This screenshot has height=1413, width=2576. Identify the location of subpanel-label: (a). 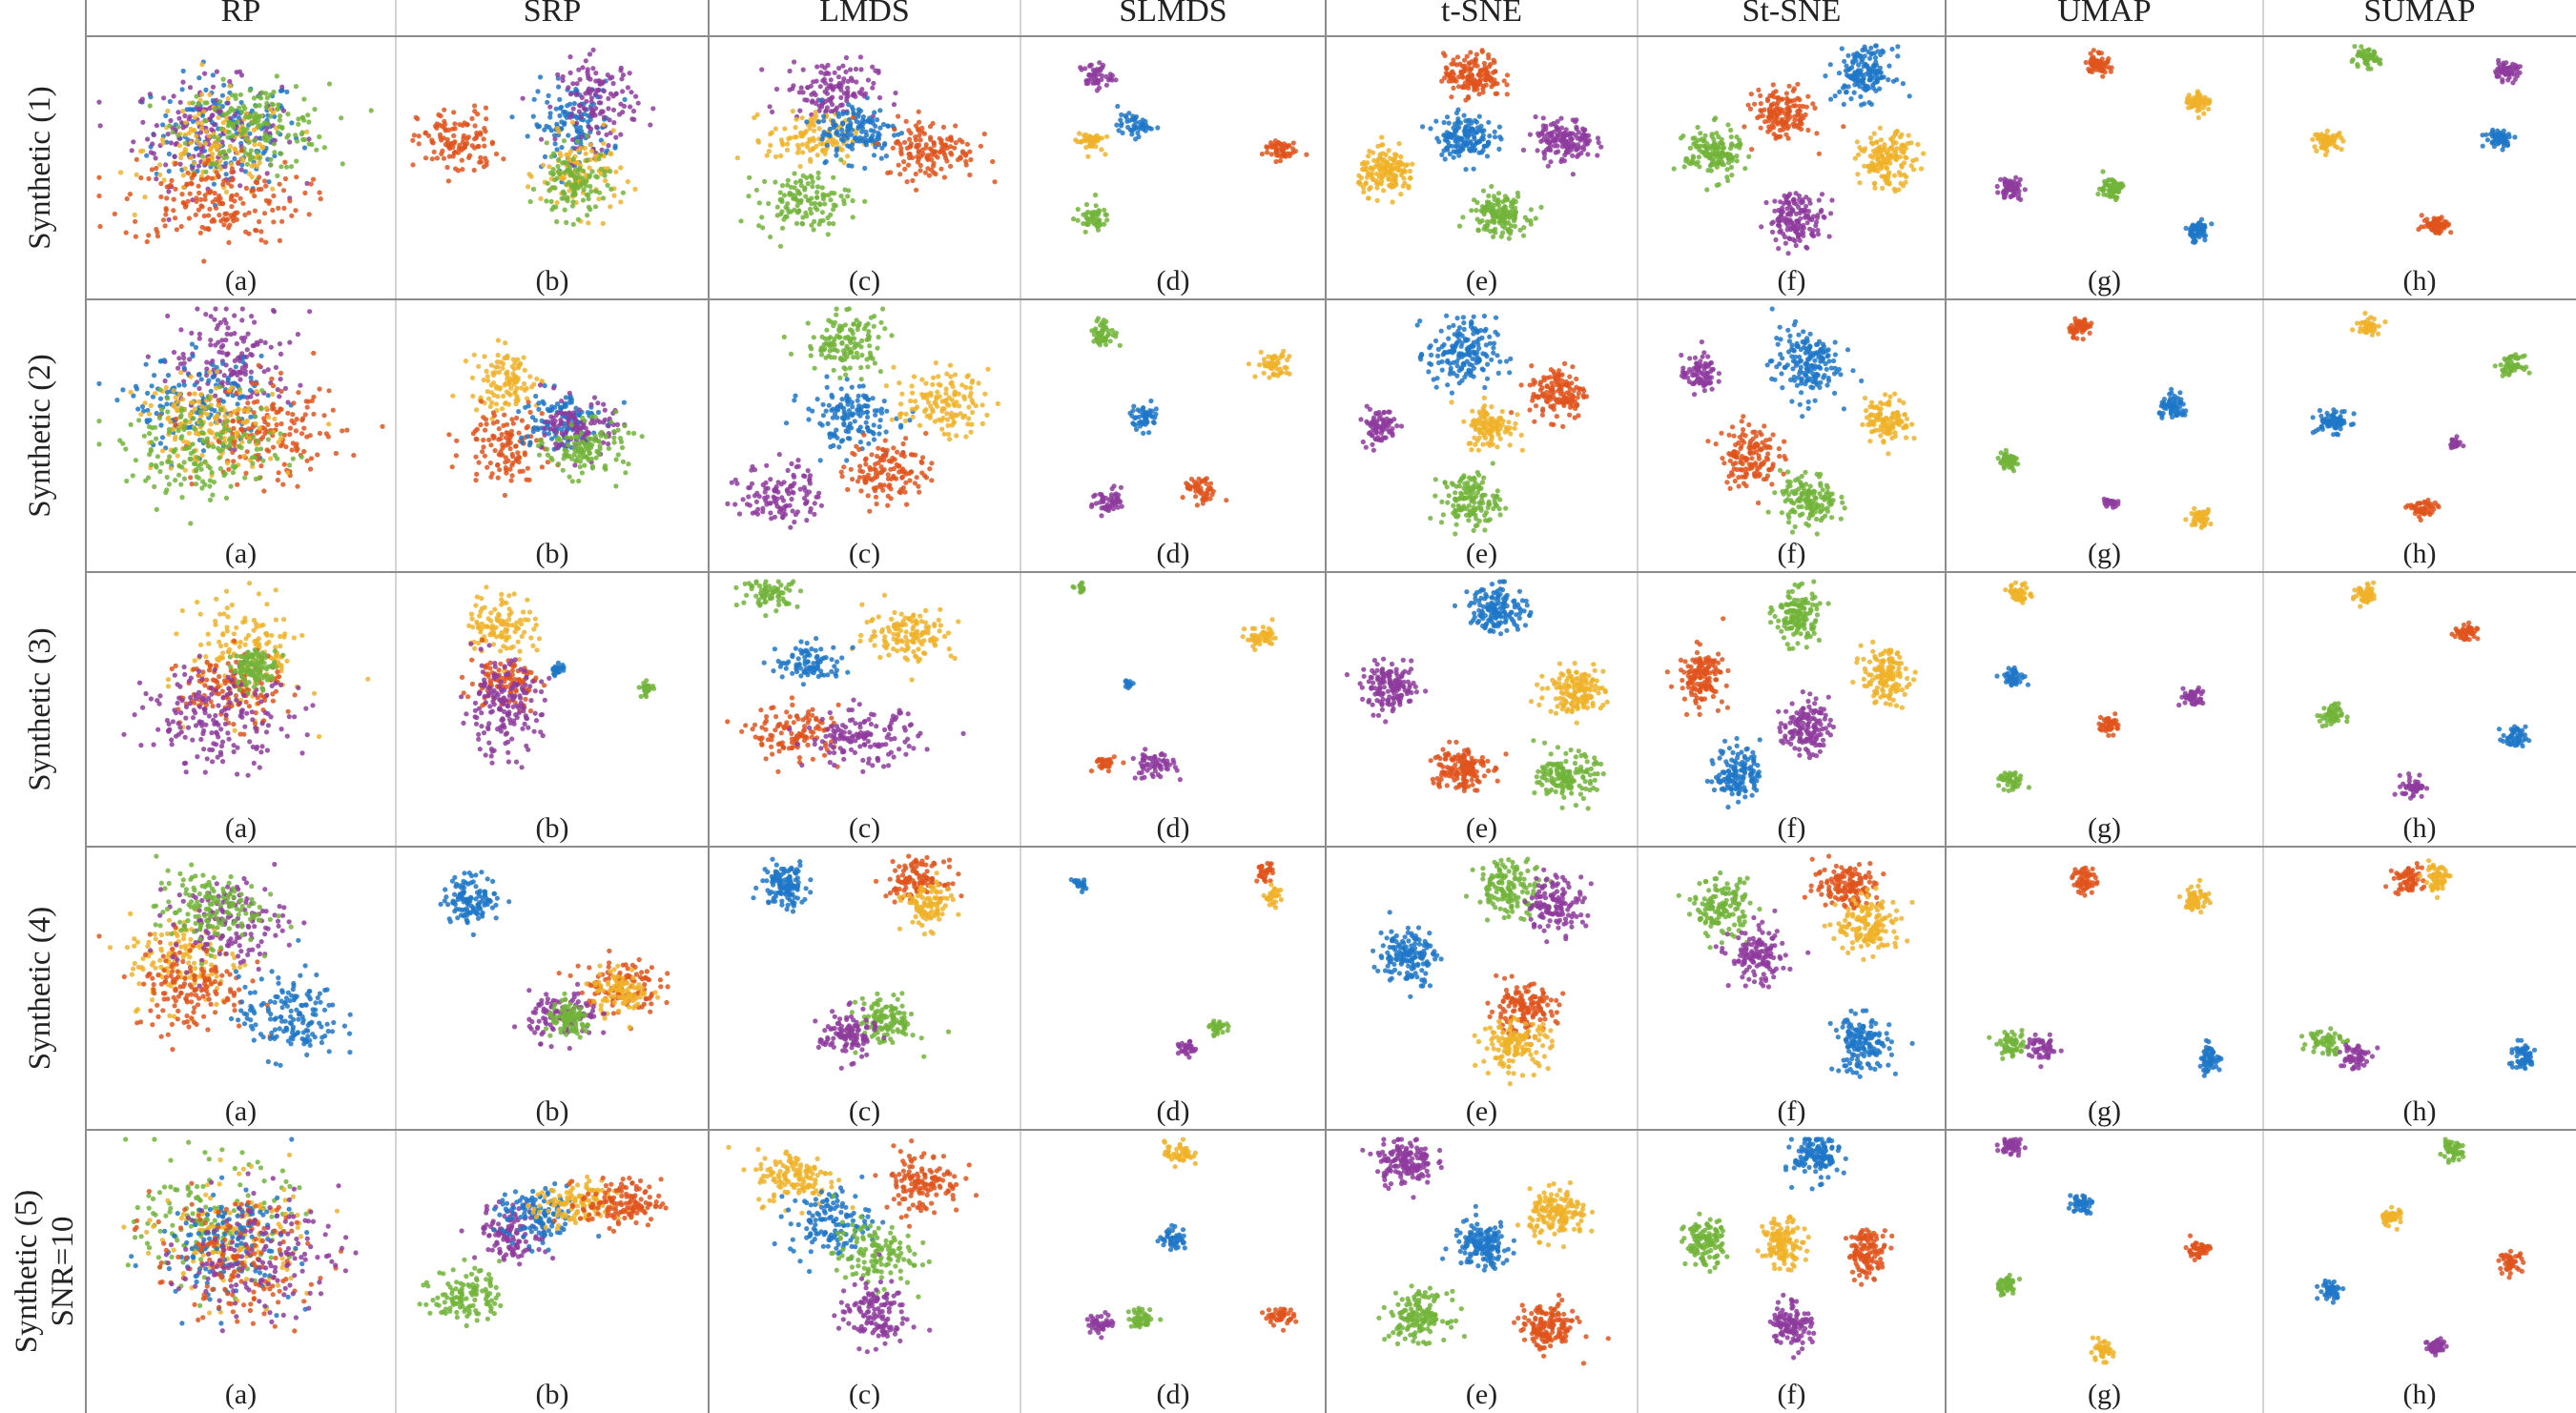
(241, 281).